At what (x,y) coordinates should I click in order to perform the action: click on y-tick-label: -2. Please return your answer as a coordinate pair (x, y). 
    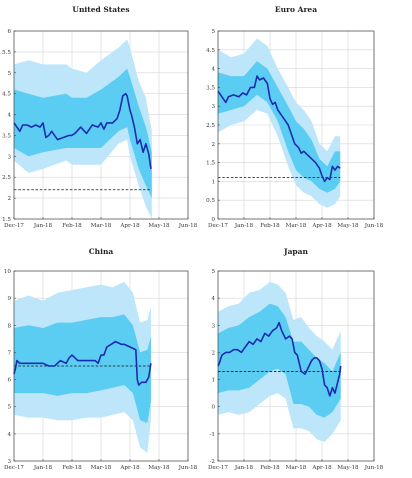
    Looking at the image, I should click on (213, 462).